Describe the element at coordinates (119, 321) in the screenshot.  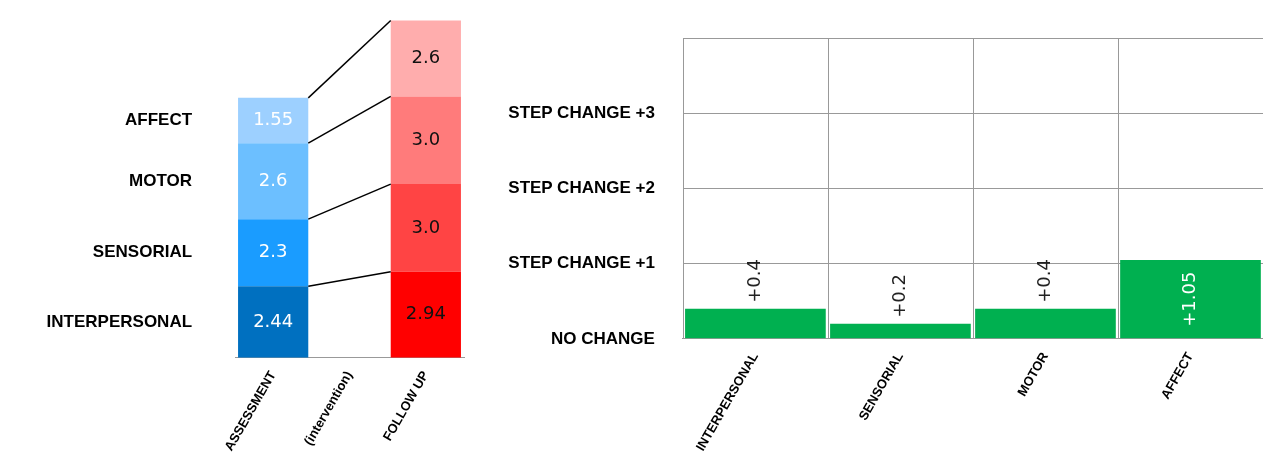
I see `text: INTERPERSONAL` at that location.